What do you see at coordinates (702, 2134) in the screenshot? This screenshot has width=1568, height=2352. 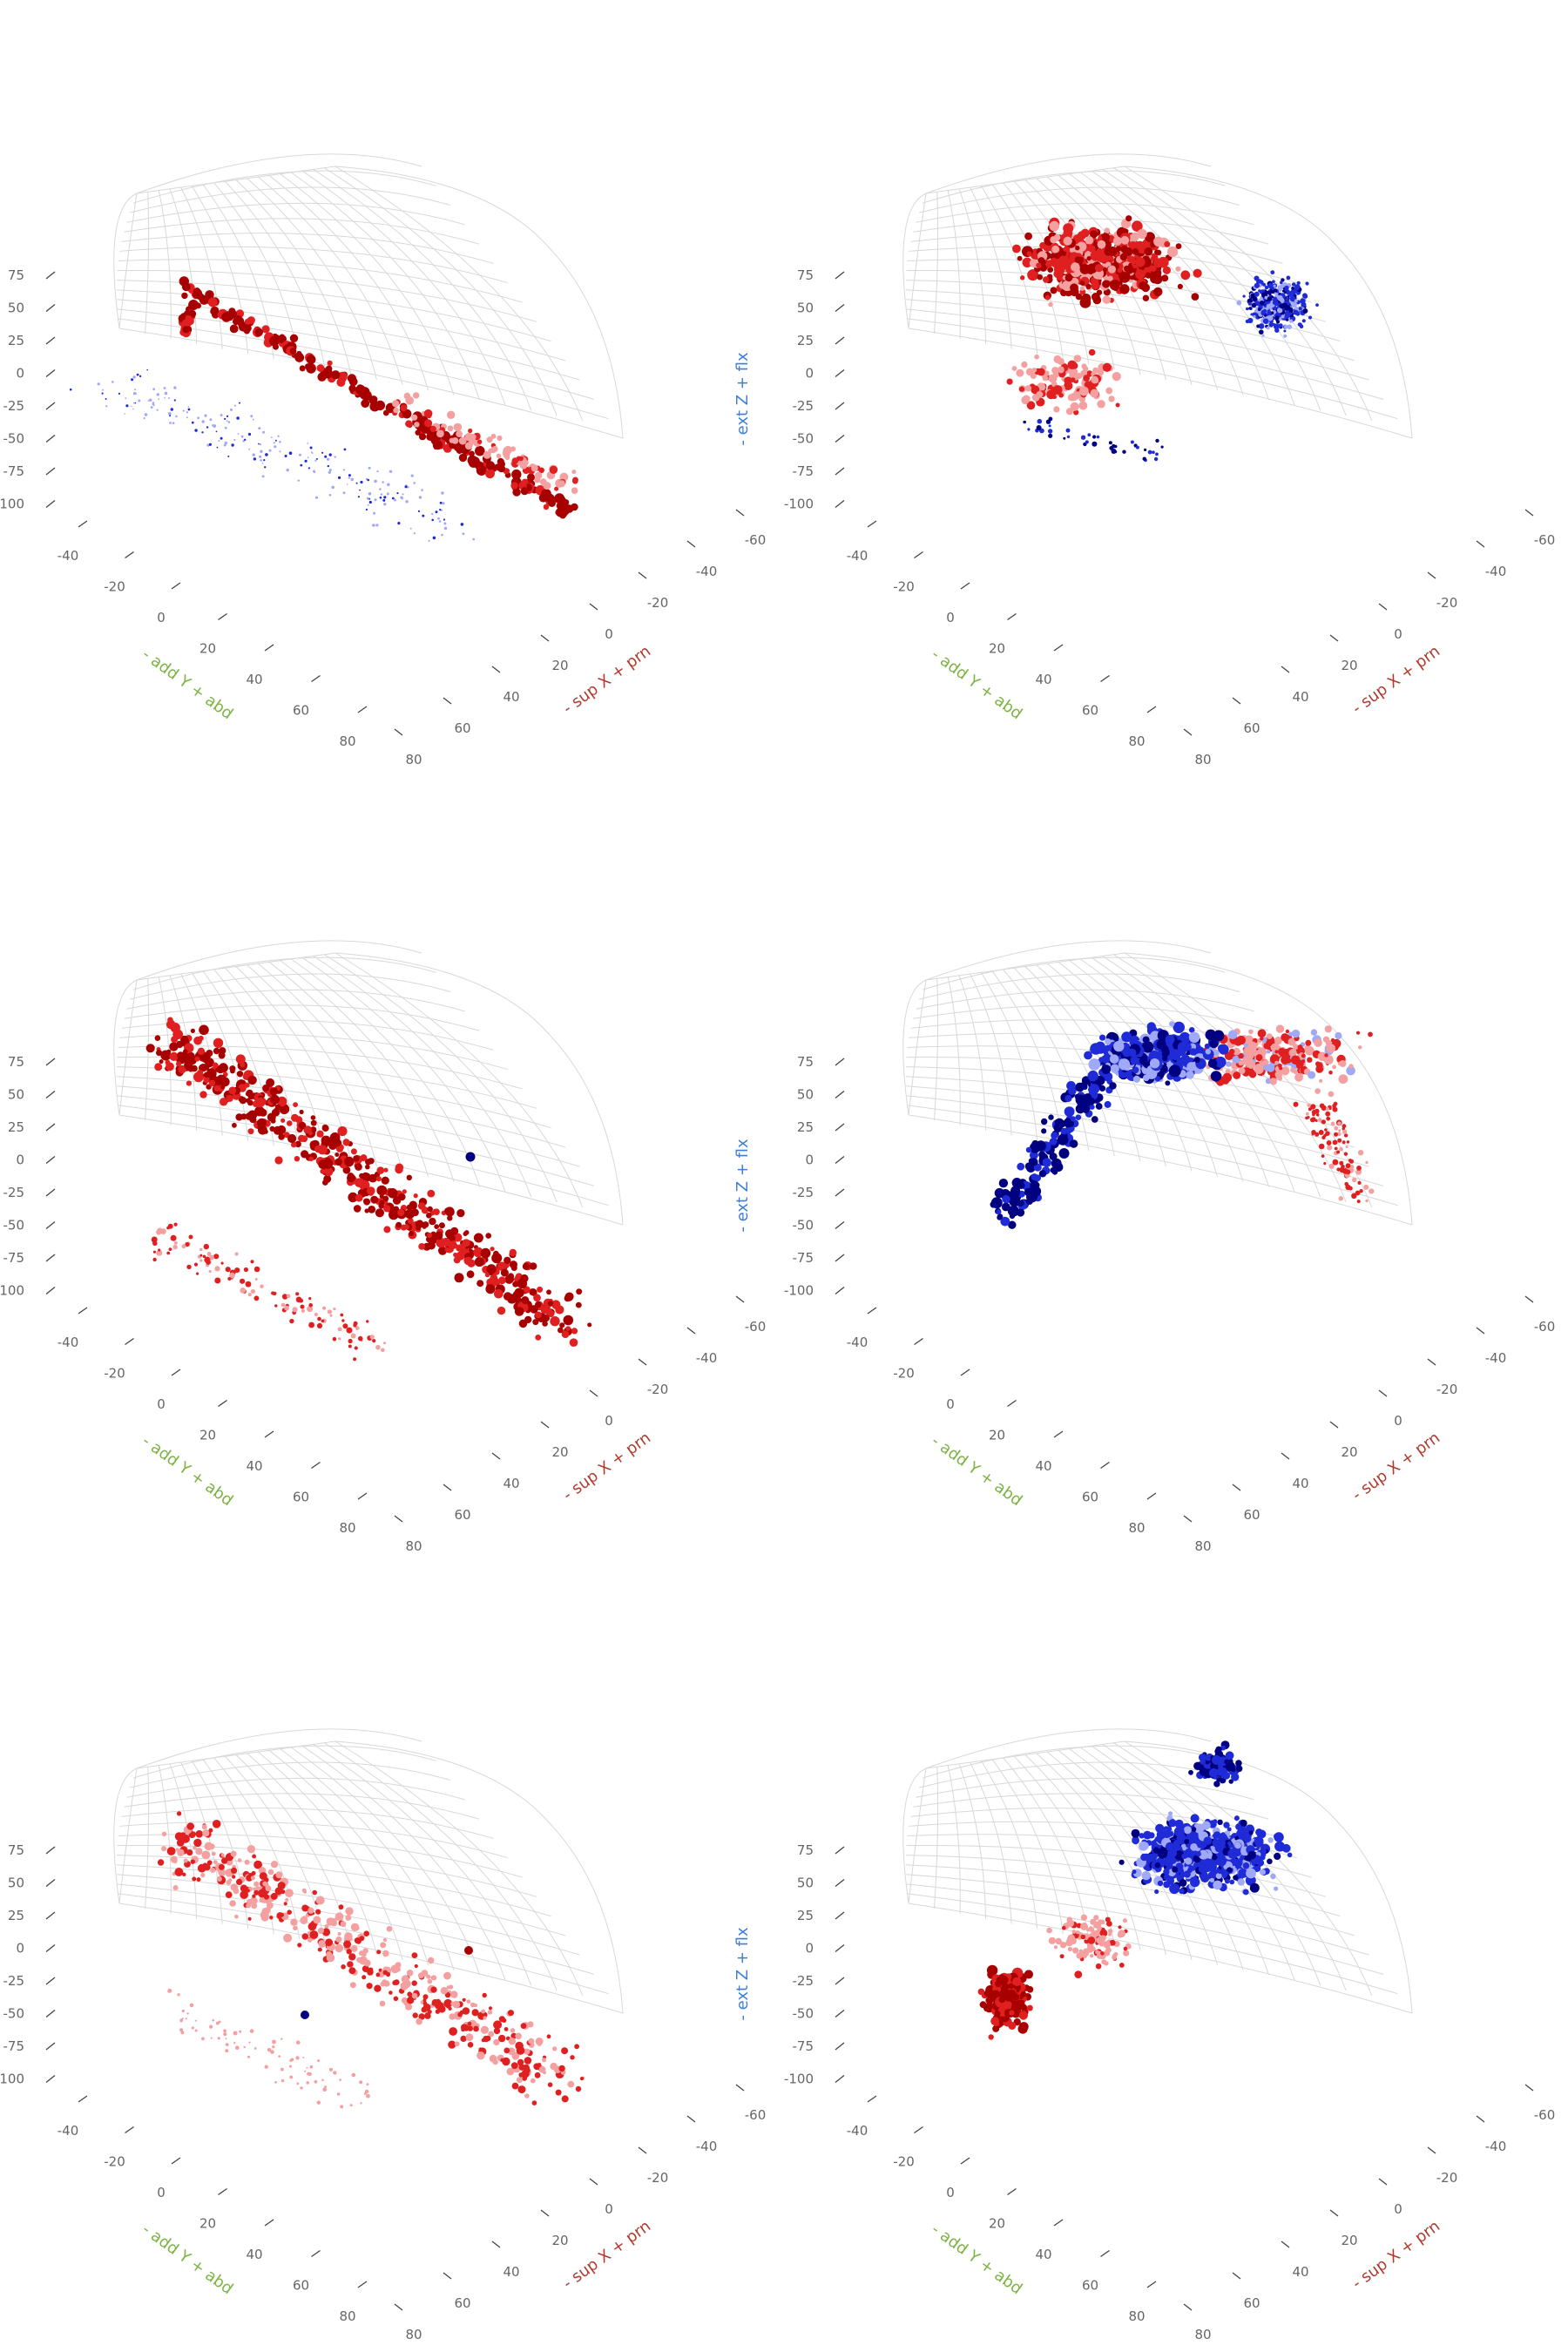 I see `x-tick: -40` at bounding box center [702, 2134].